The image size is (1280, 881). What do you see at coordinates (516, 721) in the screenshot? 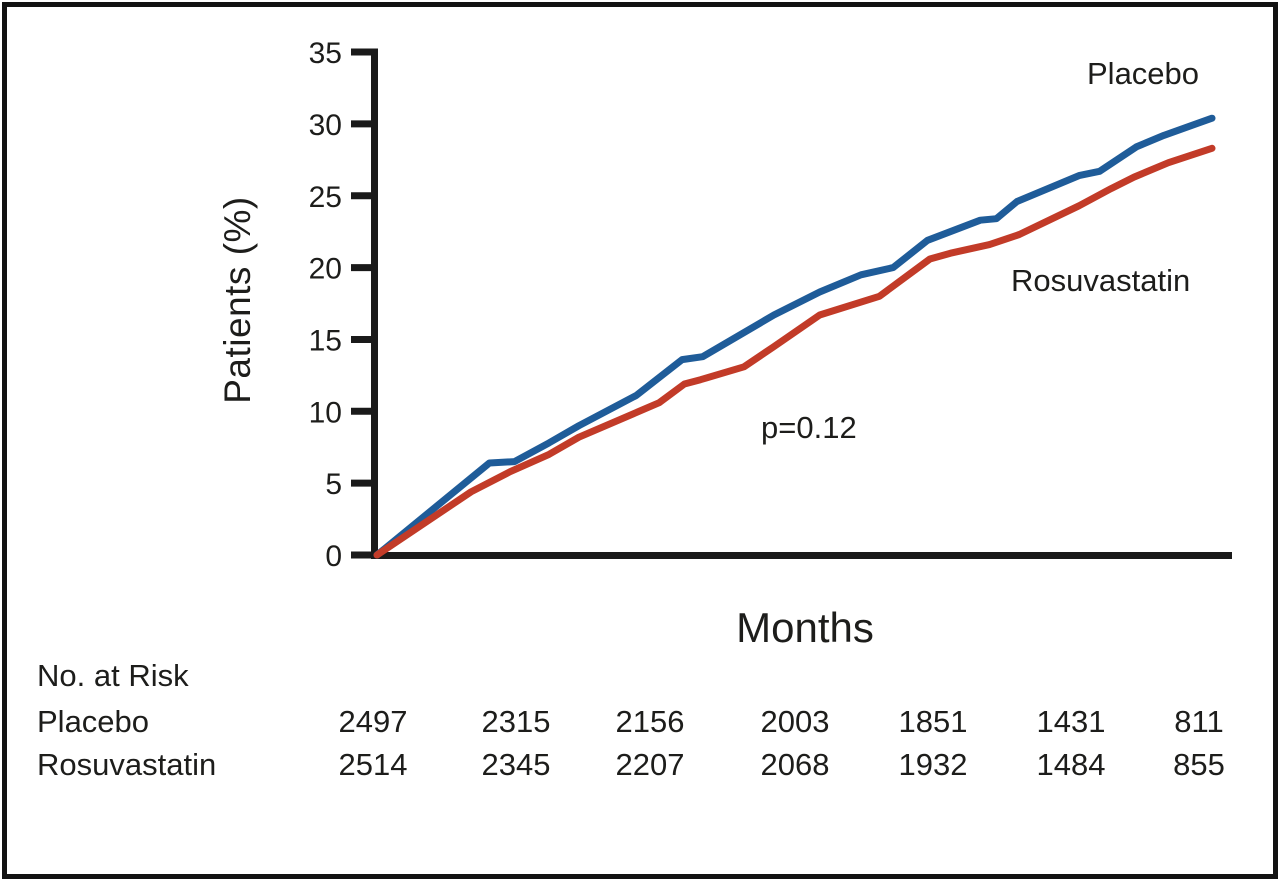
I see `risk-count: 2315` at bounding box center [516, 721].